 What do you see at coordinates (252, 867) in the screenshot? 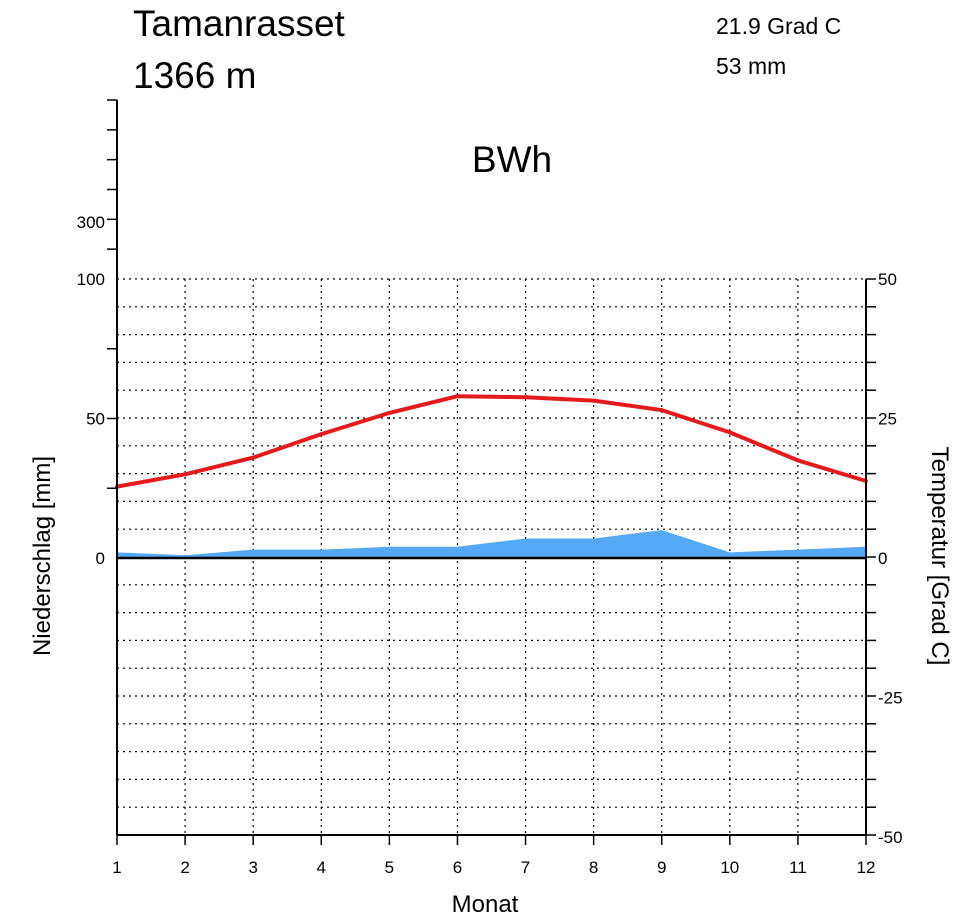
I see `x-tick-label: 3` at bounding box center [252, 867].